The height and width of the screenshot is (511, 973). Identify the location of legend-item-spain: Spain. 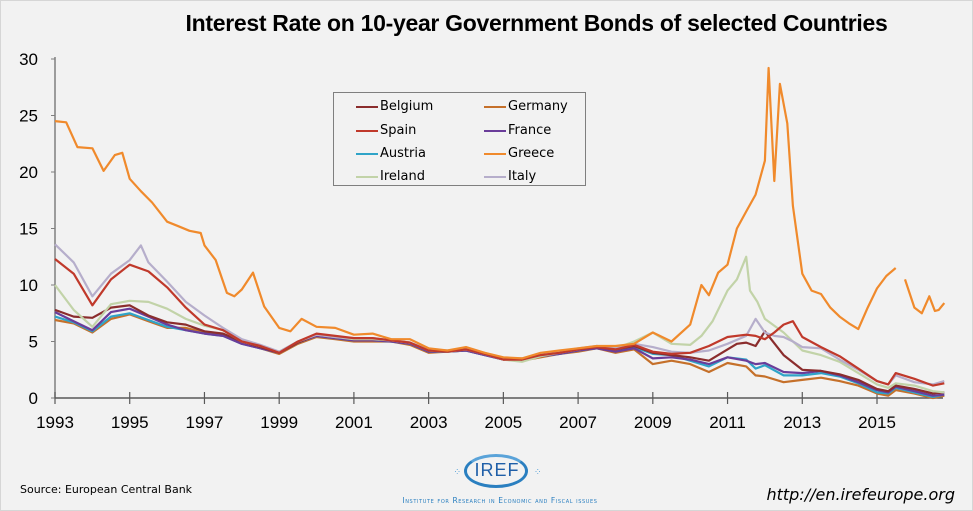
(386, 130).